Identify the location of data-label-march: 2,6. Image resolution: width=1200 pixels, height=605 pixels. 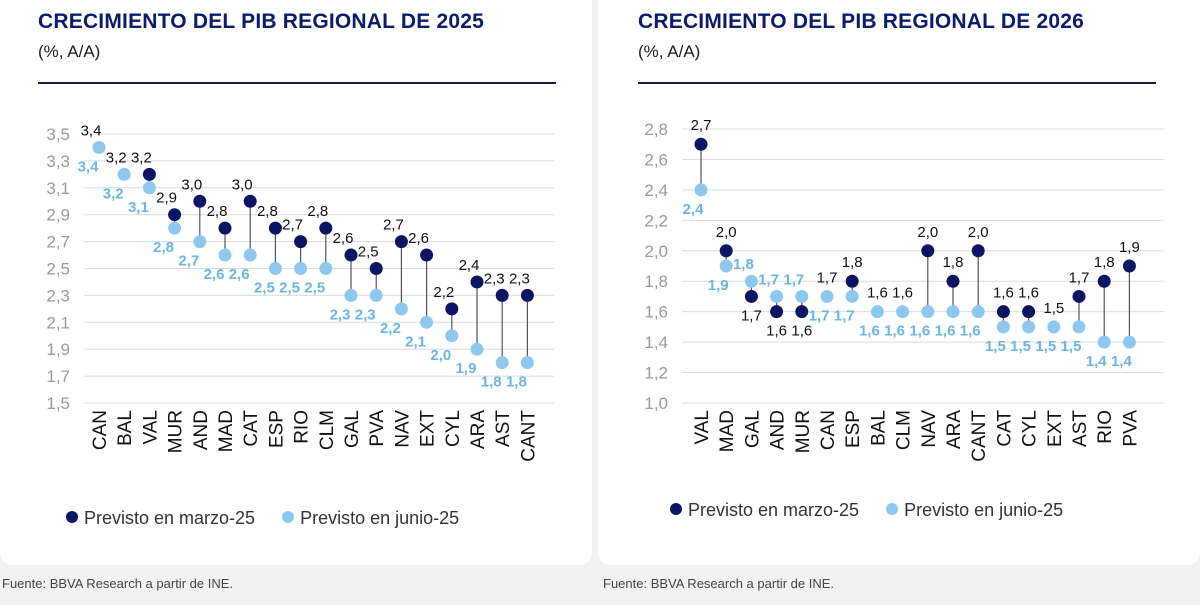
(343, 238).